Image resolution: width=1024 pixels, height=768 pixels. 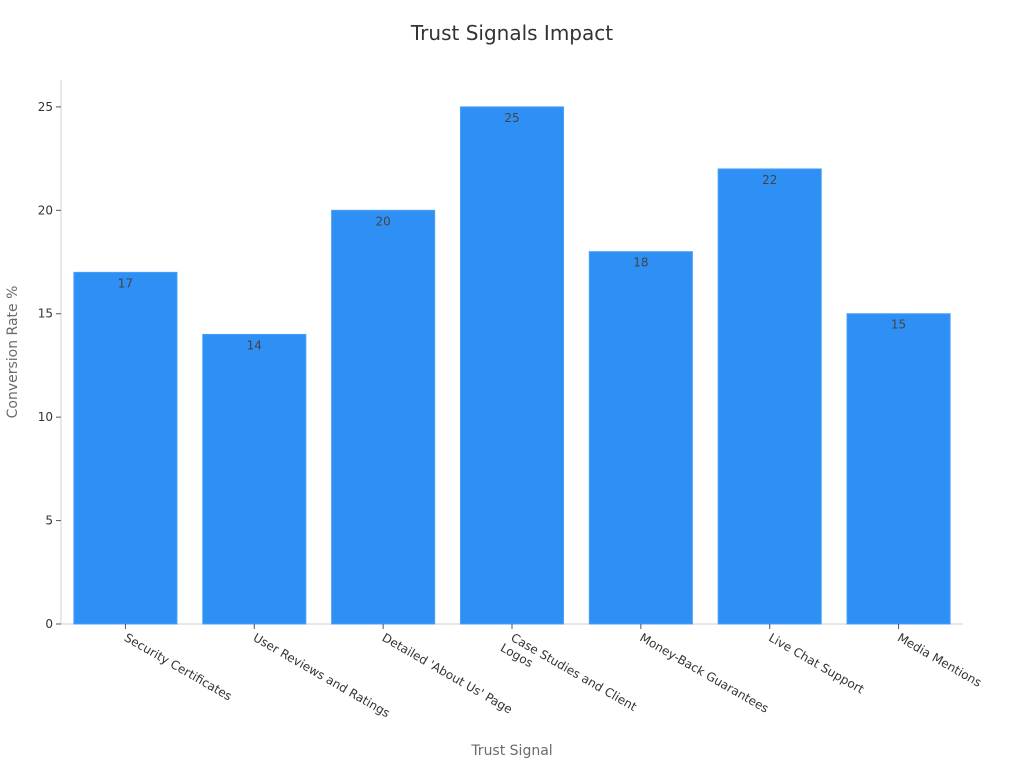 What do you see at coordinates (511, 751) in the screenshot?
I see `x-axis-title: Trust Signal` at bounding box center [511, 751].